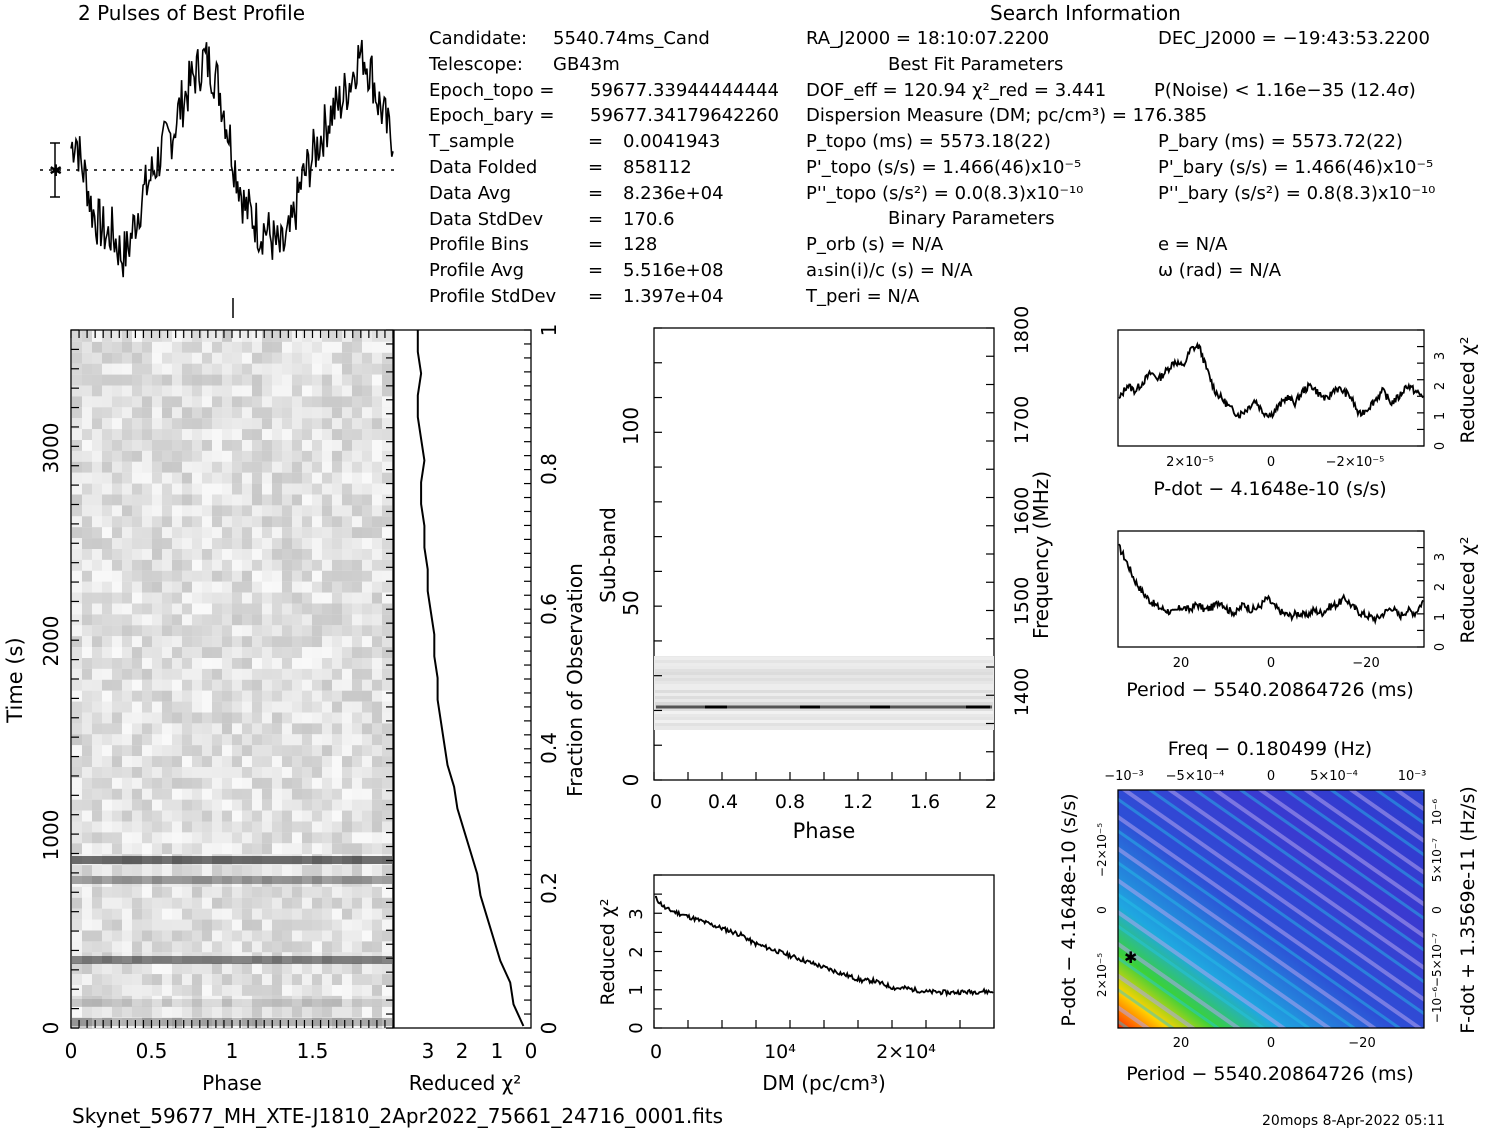  What do you see at coordinates (971, 218) in the screenshot?
I see `binary-header: Binary Parameters` at bounding box center [971, 218].